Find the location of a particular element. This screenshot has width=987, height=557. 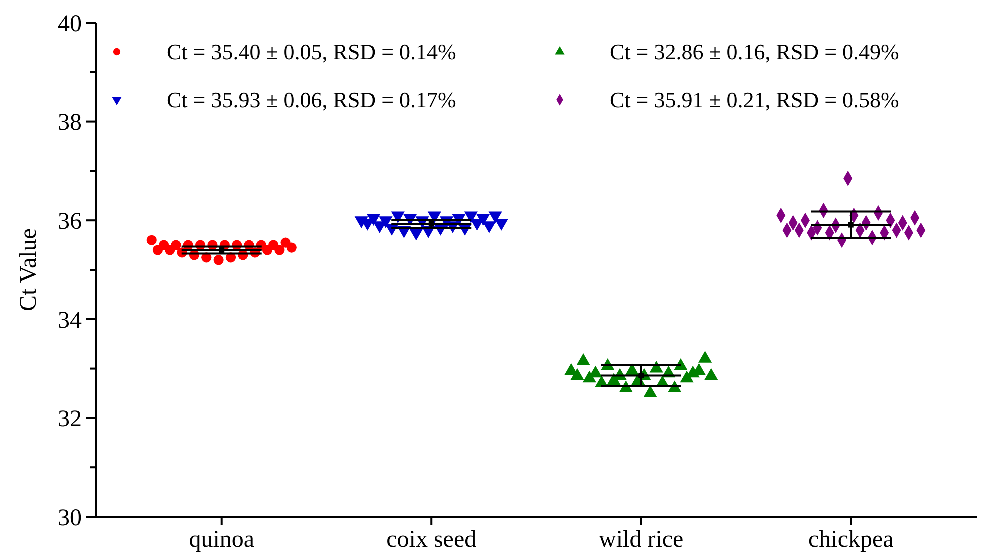

x-tick-label: chickpea is located at coordinates (851, 540).